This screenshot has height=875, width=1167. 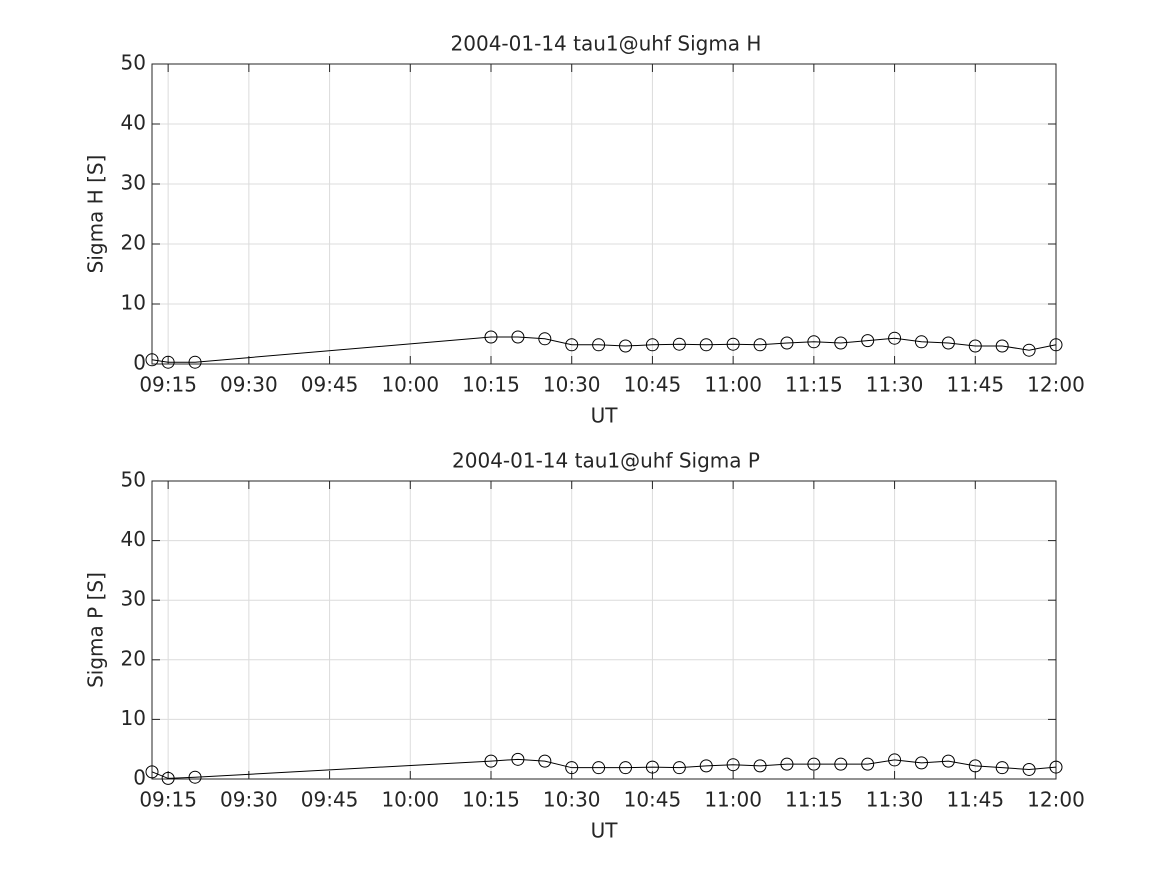 I want to click on chart-title: 2004-01-14 tau1@uhf Sigma H, so click(x=606, y=44).